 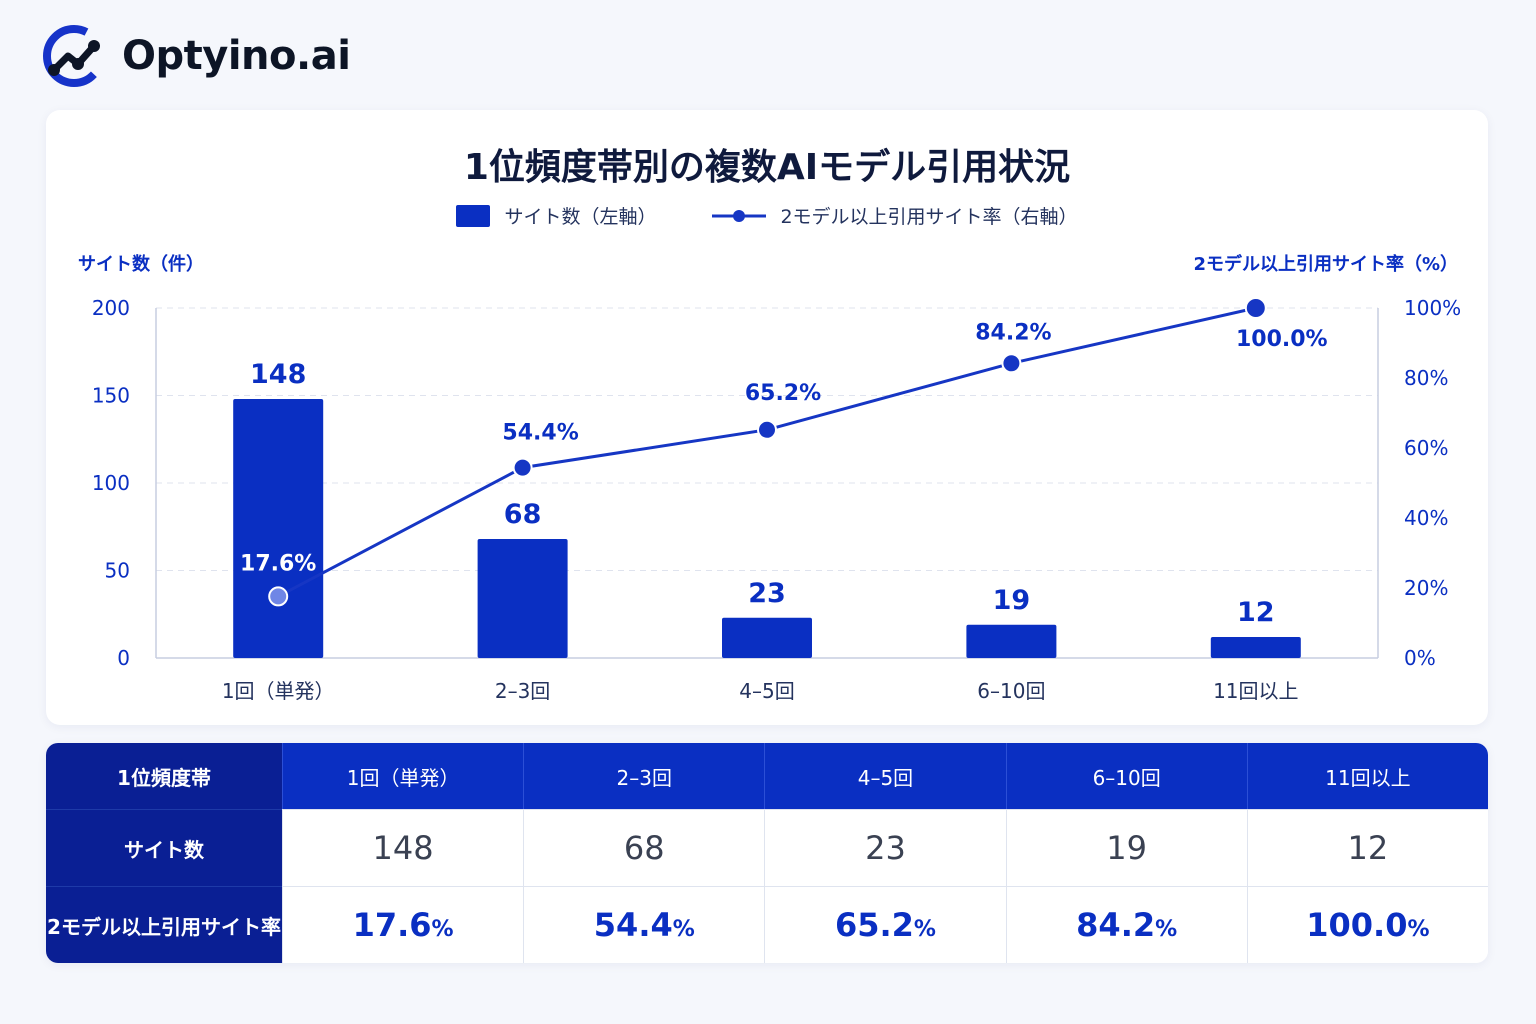 What do you see at coordinates (523, 514) in the screenshot?
I see `bar-label: 68` at bounding box center [523, 514].